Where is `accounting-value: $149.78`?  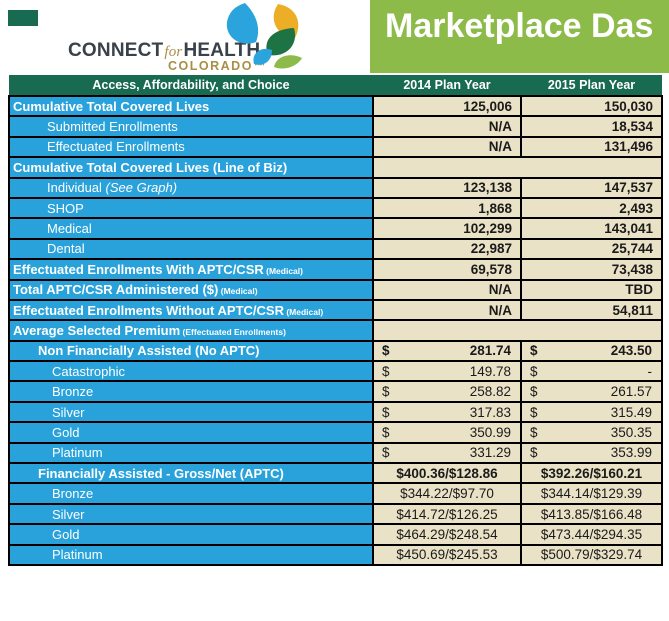
accounting-value: $149.78 is located at coordinates (447, 371).